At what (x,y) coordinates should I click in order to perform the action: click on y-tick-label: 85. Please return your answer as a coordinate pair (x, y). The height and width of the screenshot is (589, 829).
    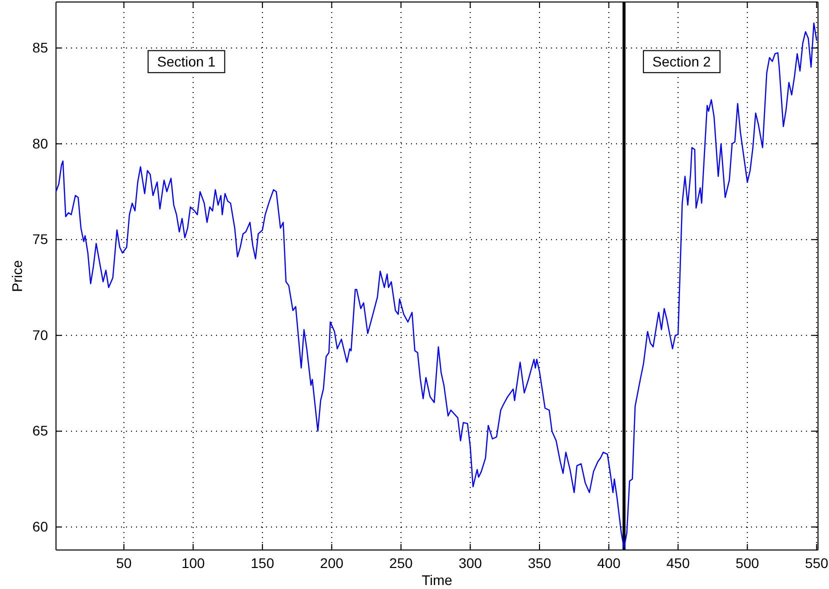
    Looking at the image, I should click on (40, 47).